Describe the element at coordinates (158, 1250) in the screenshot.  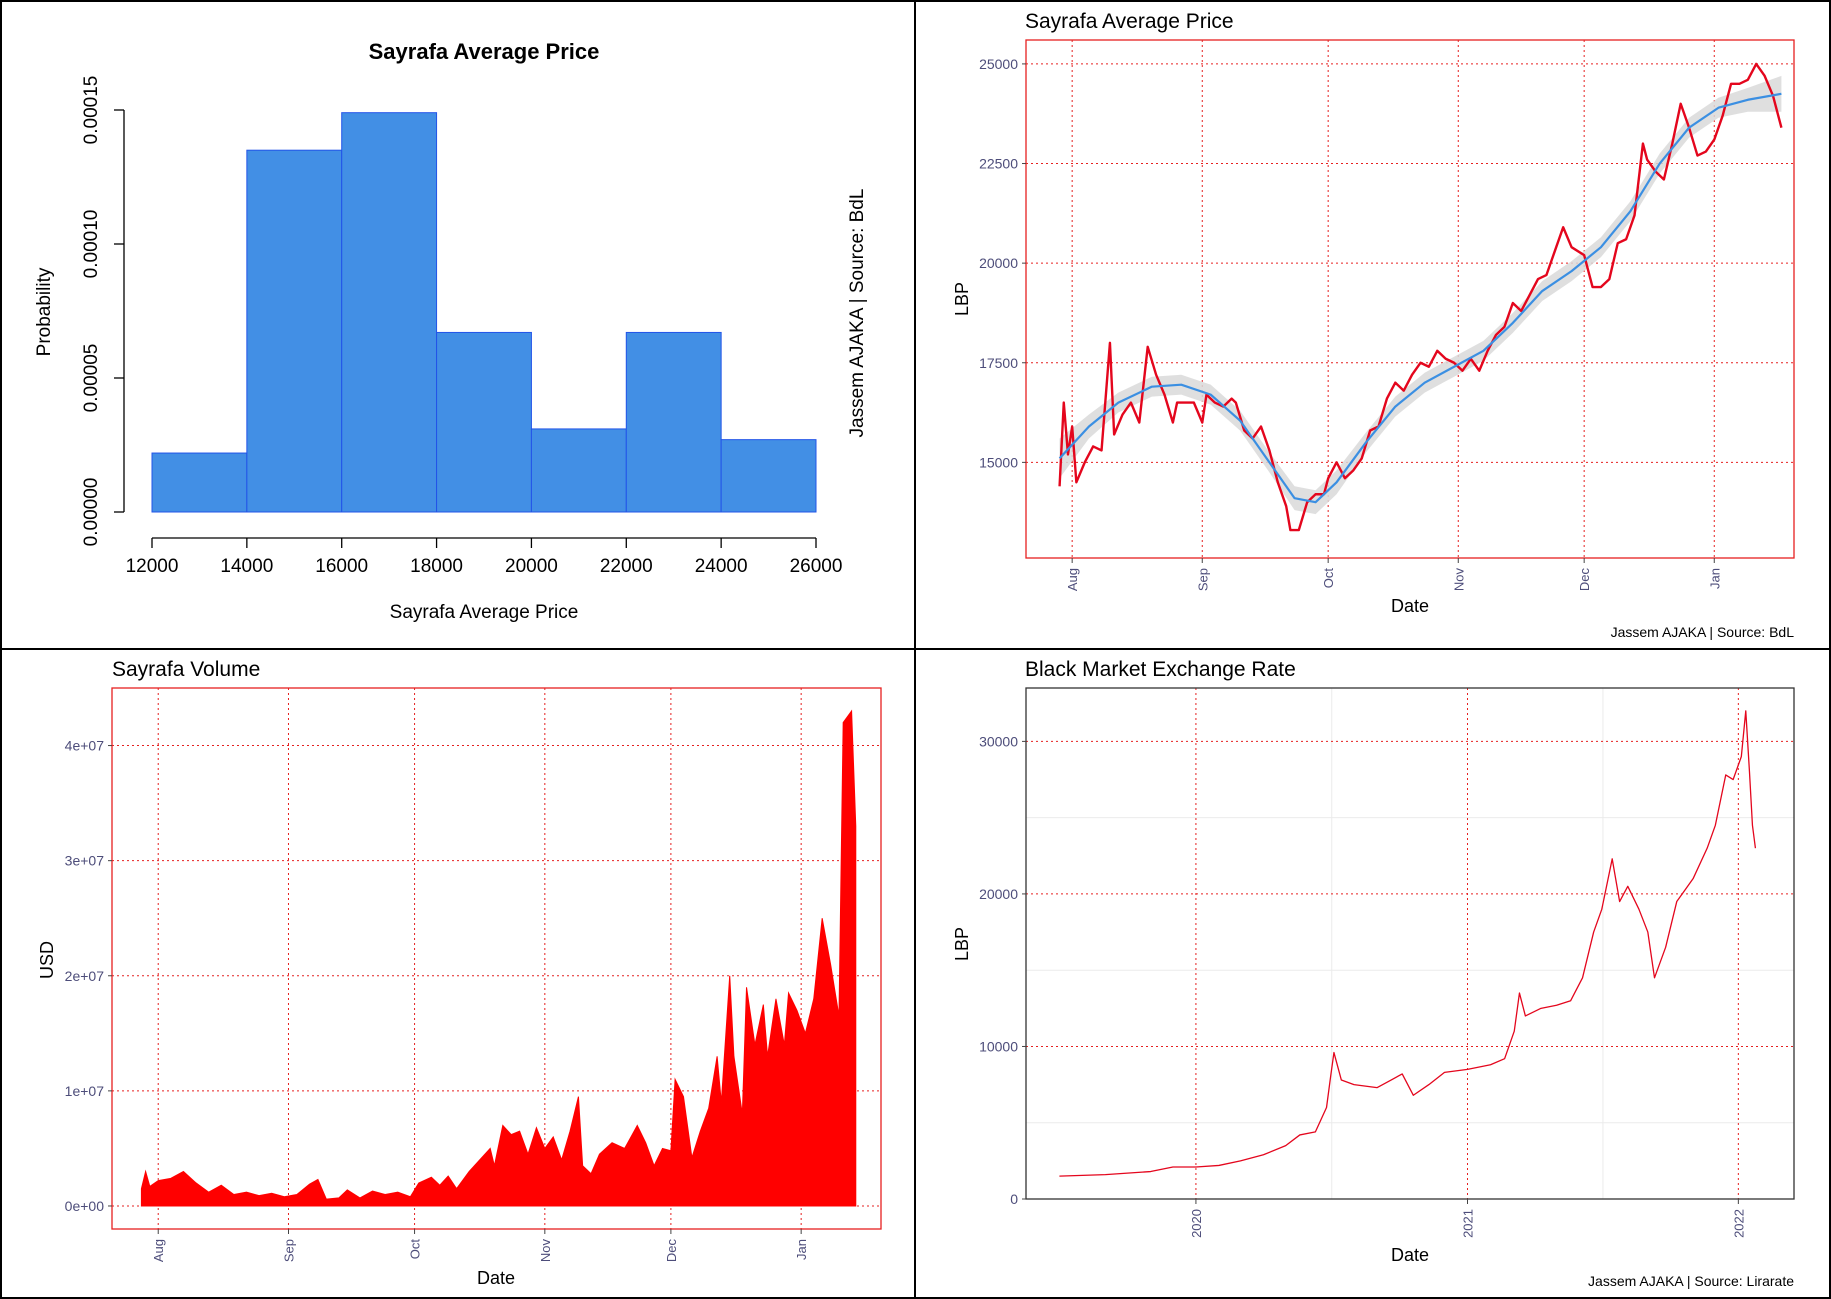
I see `volume-area-x-tick-label: Aug` at that location.